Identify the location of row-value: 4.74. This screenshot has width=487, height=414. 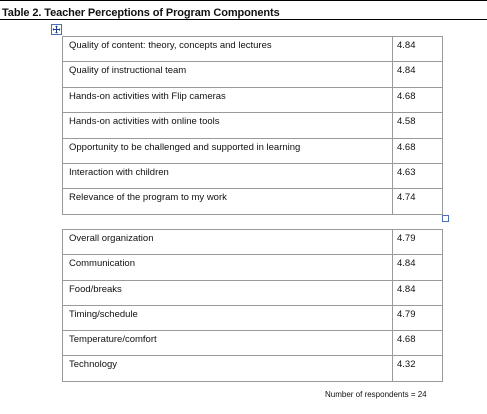
(417, 201).